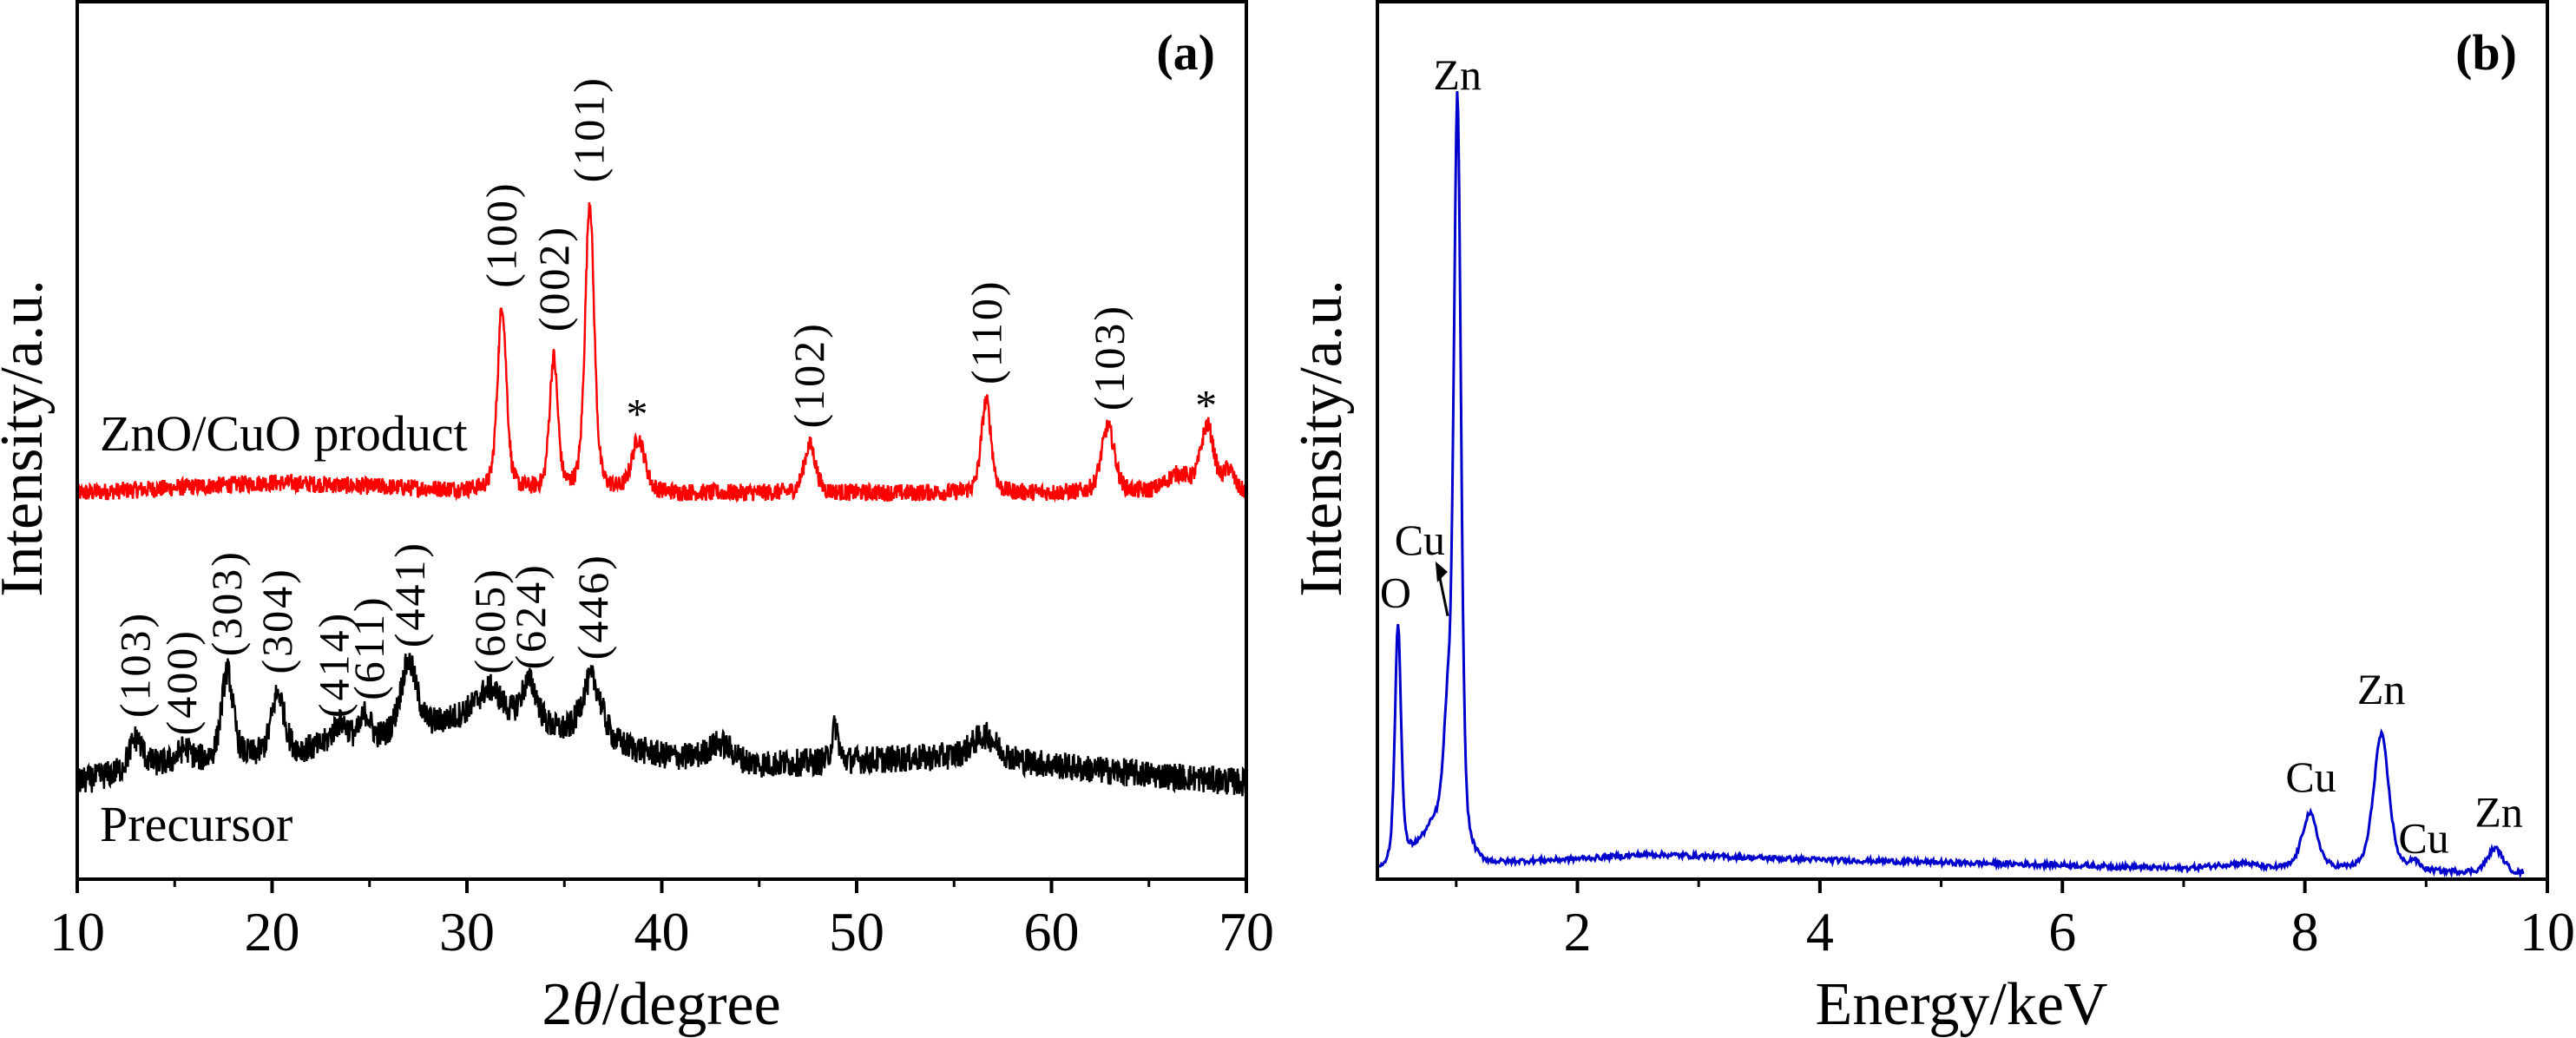  I want to click on peak-annotation: (400), so click(181, 681).